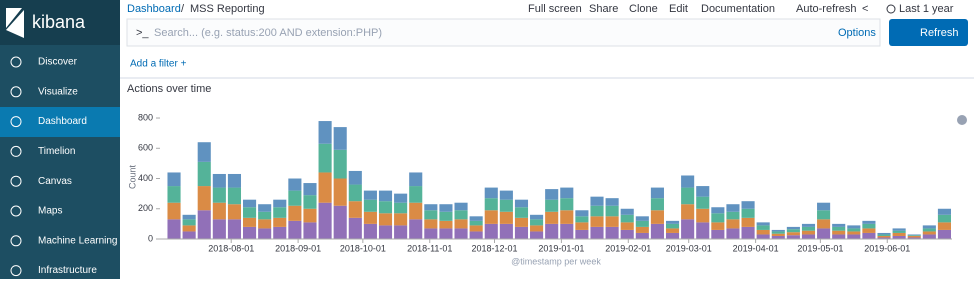 The height and width of the screenshot is (284, 974). What do you see at coordinates (603, 9) in the screenshot?
I see `menu-item: Share` at bounding box center [603, 9].